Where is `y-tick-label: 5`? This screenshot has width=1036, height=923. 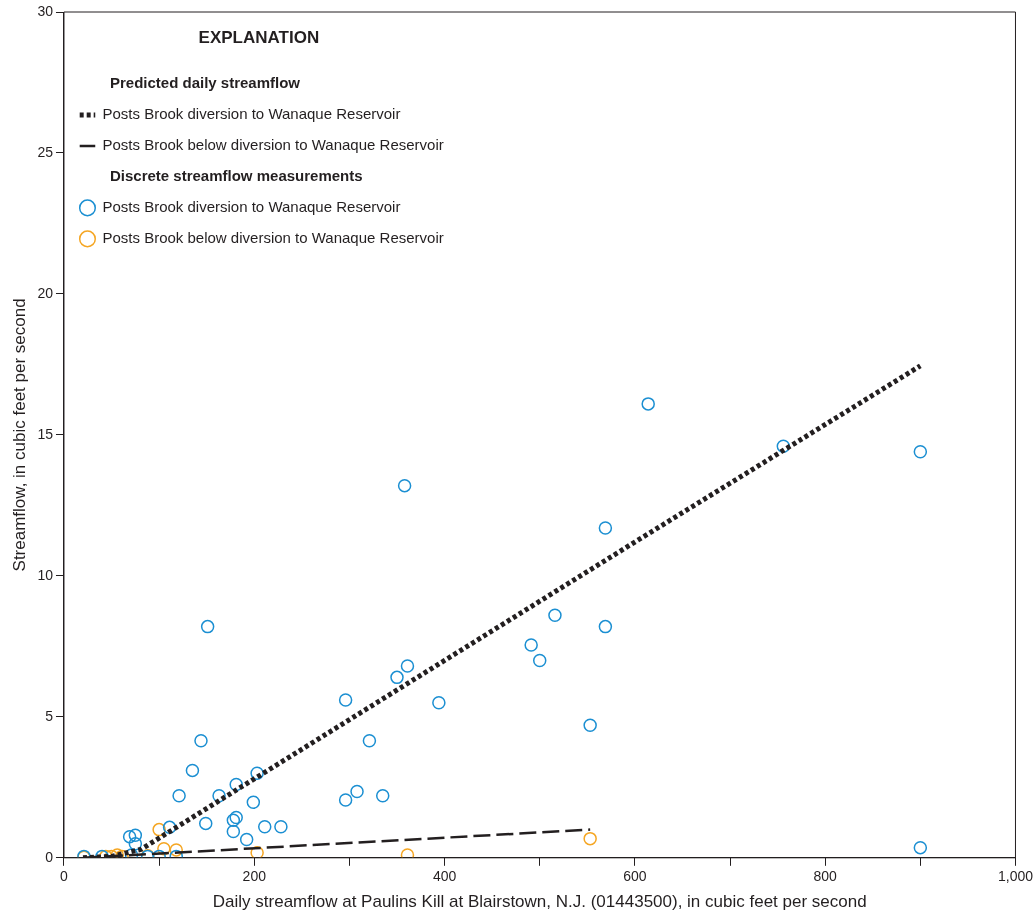 y-tick-label: 5 is located at coordinates (49, 715).